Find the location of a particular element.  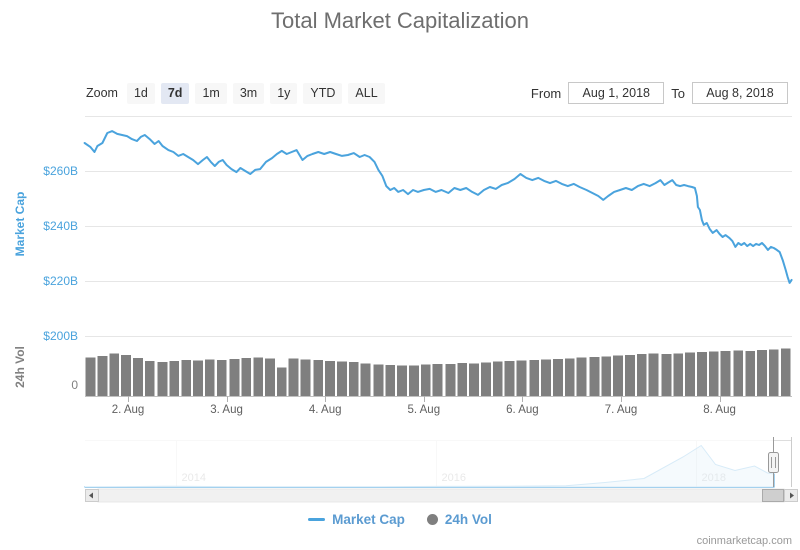

range-selector: Zoom 1d 7d 1m 3m 1y YTD ALL is located at coordinates (235, 93).